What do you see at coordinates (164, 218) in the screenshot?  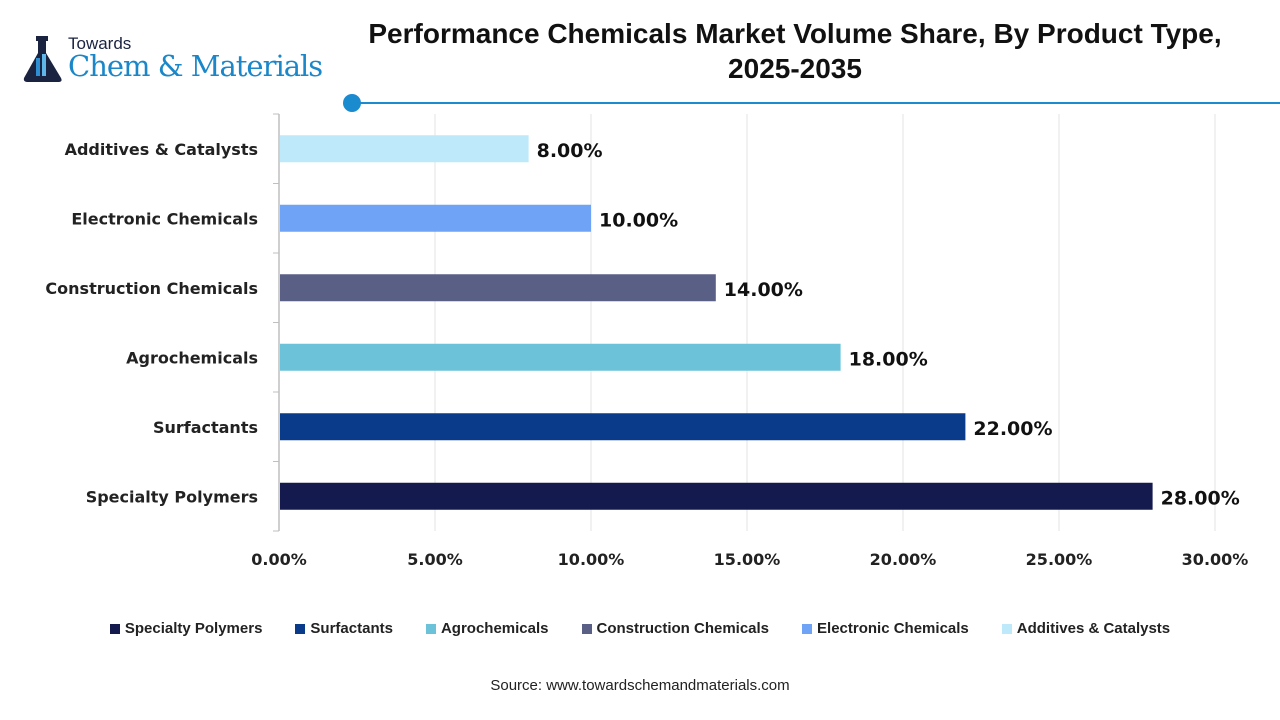 I see `y-category-label: Electronic Chemicals` at bounding box center [164, 218].